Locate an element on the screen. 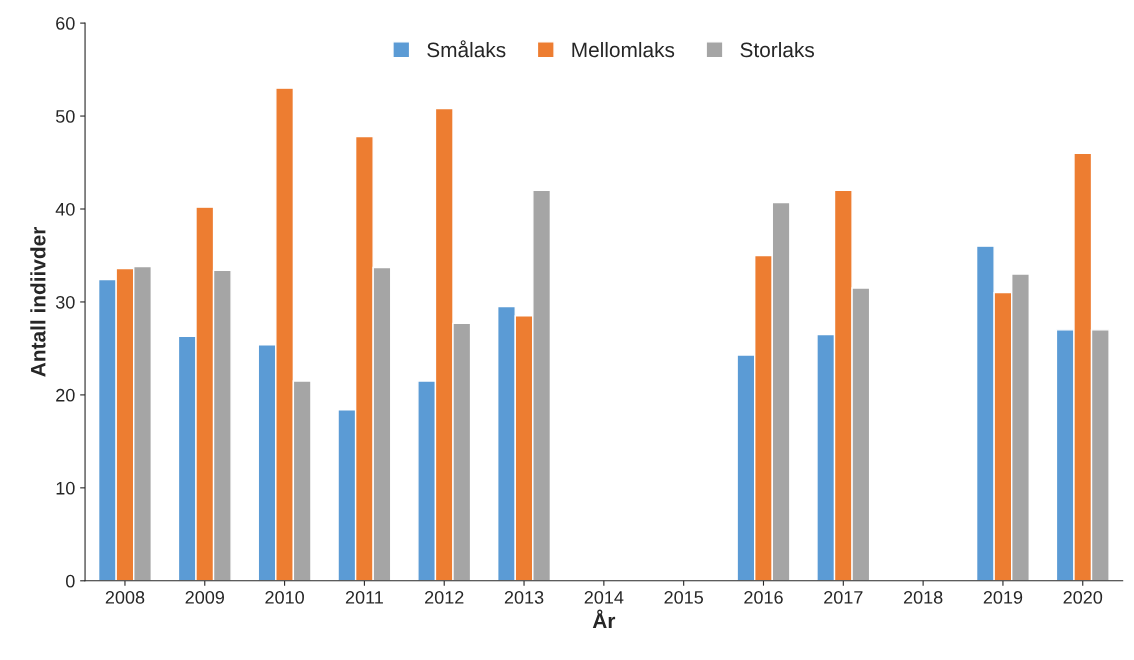  x-tick-label: 2020 is located at coordinates (1083, 597).